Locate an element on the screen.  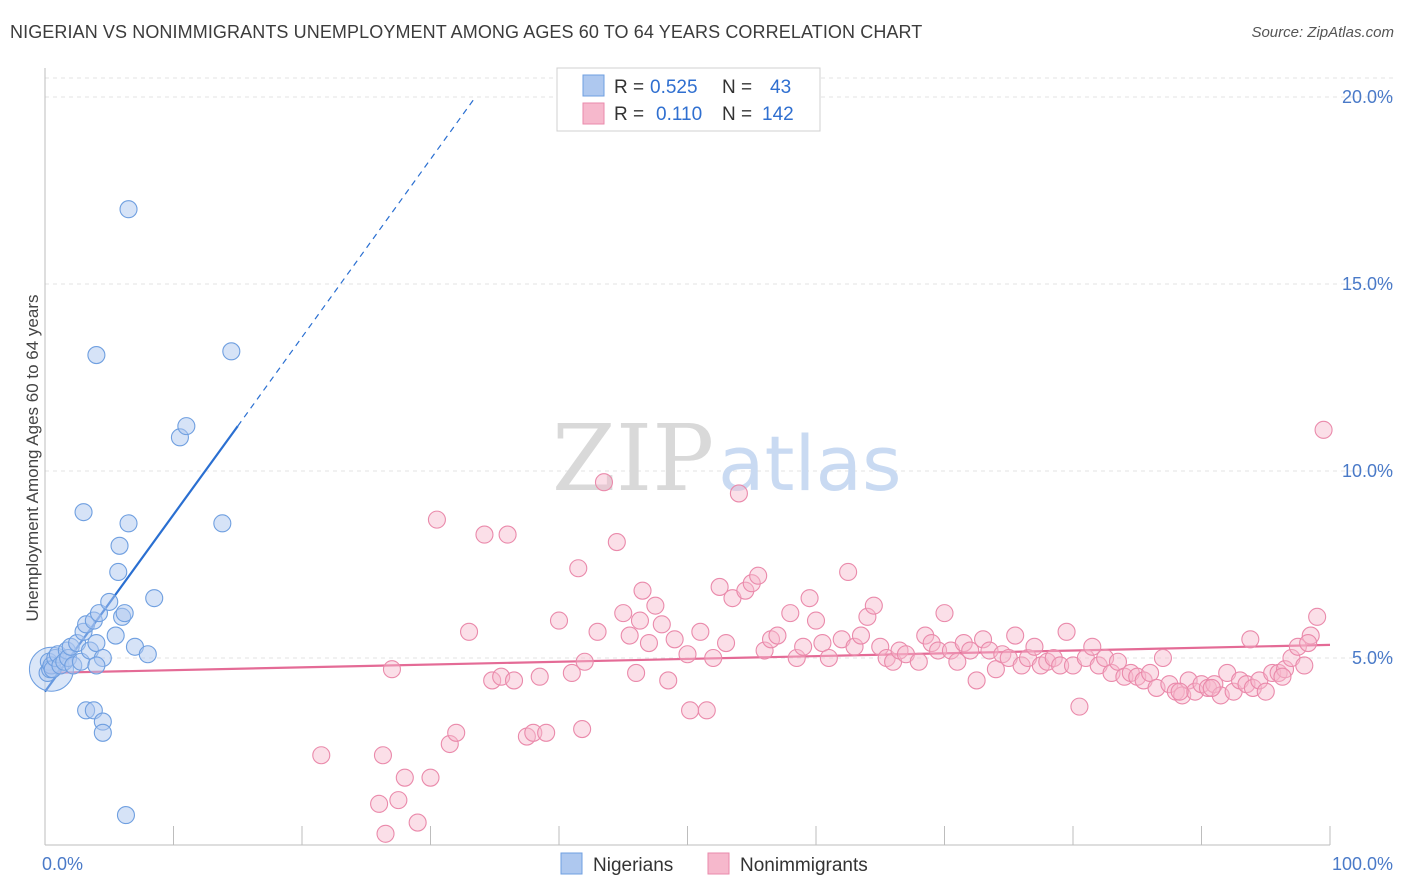
nonimmigrants-trend-line is located at coordinates (687, 659).